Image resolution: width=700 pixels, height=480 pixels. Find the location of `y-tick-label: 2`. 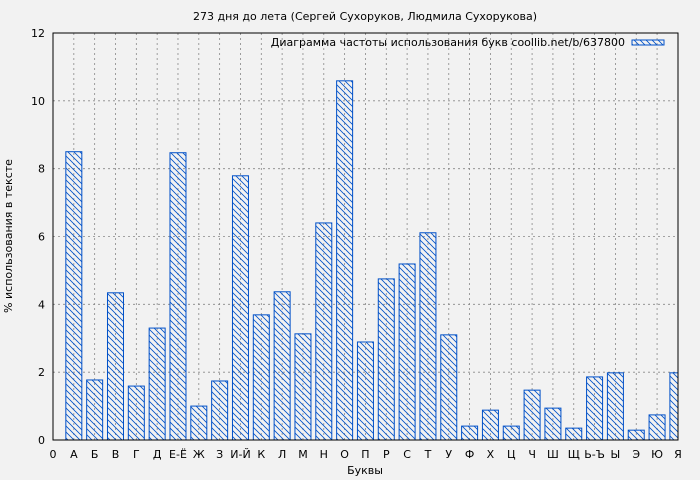

y-tick-label: 2 is located at coordinates (41, 372).